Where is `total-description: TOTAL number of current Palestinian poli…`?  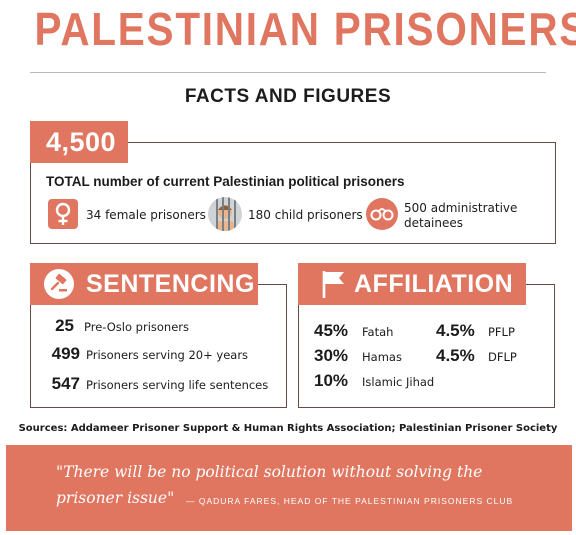 total-description: TOTAL number of current Palestinian poli… is located at coordinates (225, 181).